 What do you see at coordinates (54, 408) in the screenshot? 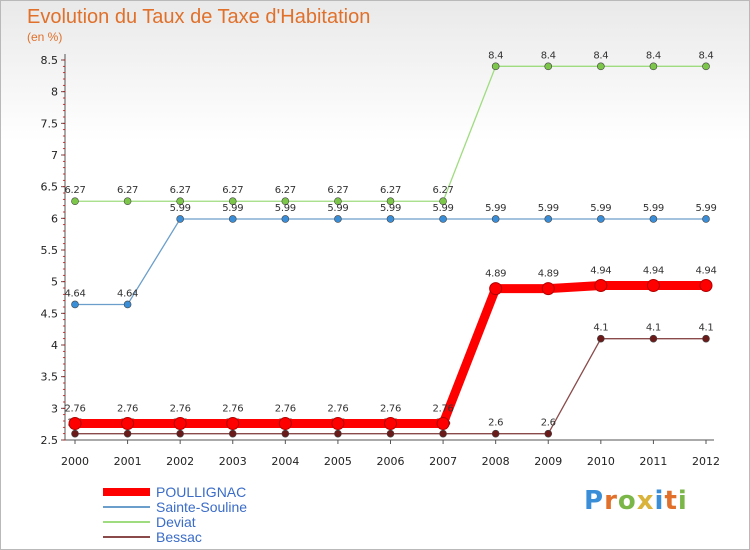
I see `y-tick-label: 3` at bounding box center [54, 408].